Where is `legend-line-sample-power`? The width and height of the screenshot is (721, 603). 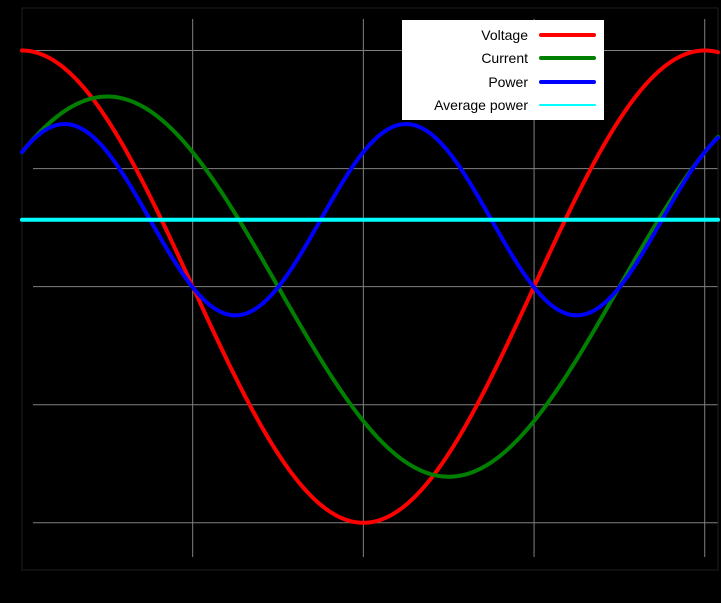 legend-line-sample-power is located at coordinates (567, 81).